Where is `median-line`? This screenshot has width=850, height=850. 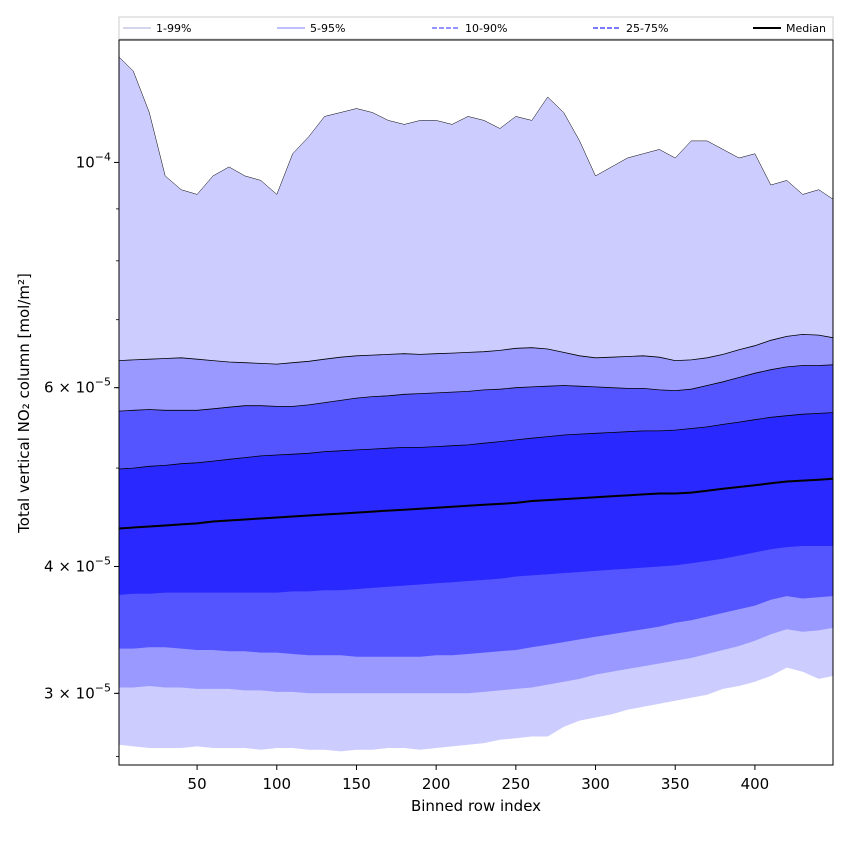
median-line is located at coordinates (476, 503).